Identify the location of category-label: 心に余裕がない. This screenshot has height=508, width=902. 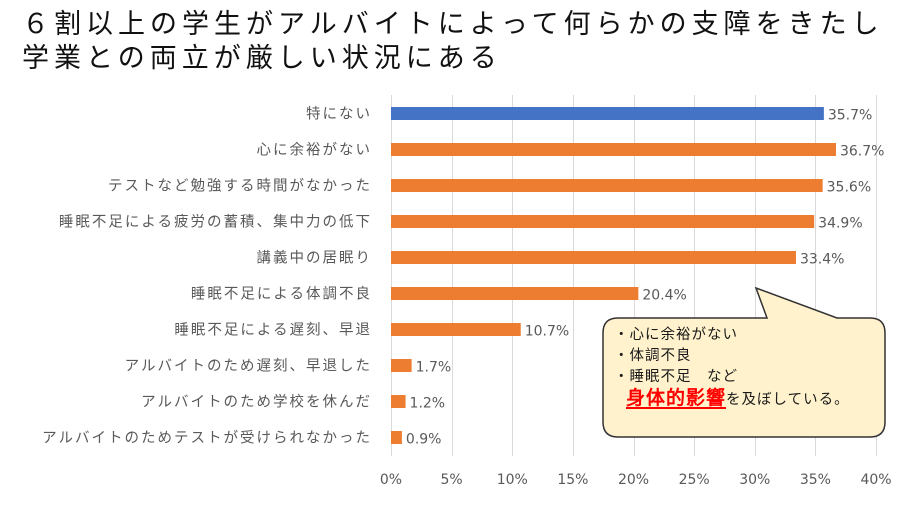
(315, 150).